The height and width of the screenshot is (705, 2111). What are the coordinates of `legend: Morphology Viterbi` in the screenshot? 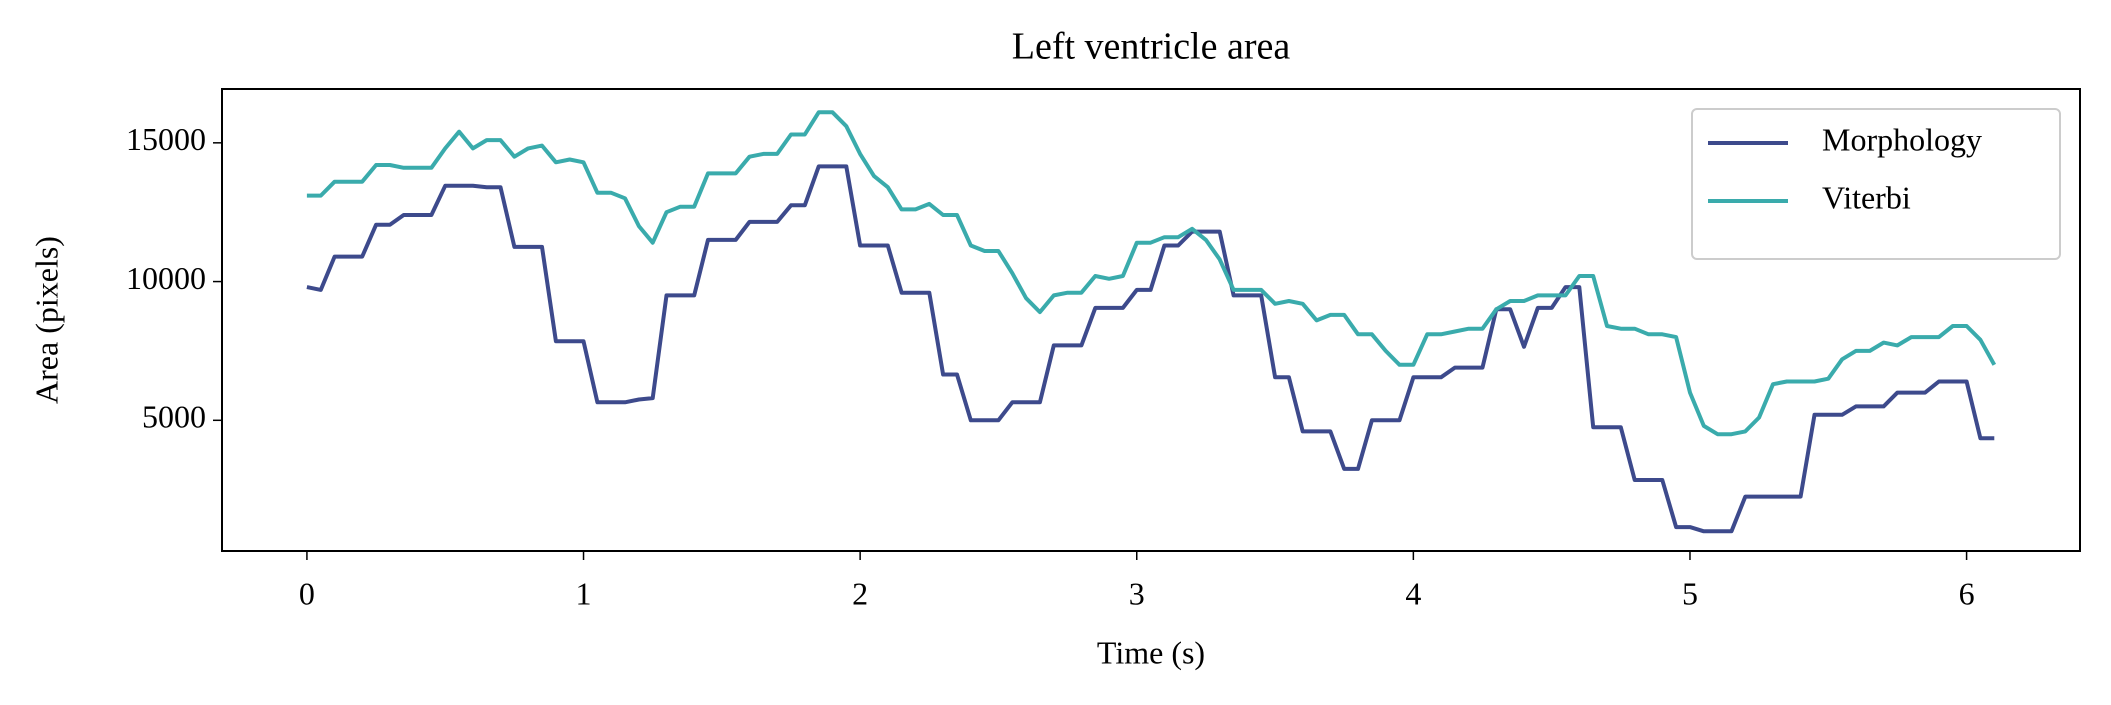 It's located at (1876, 184).